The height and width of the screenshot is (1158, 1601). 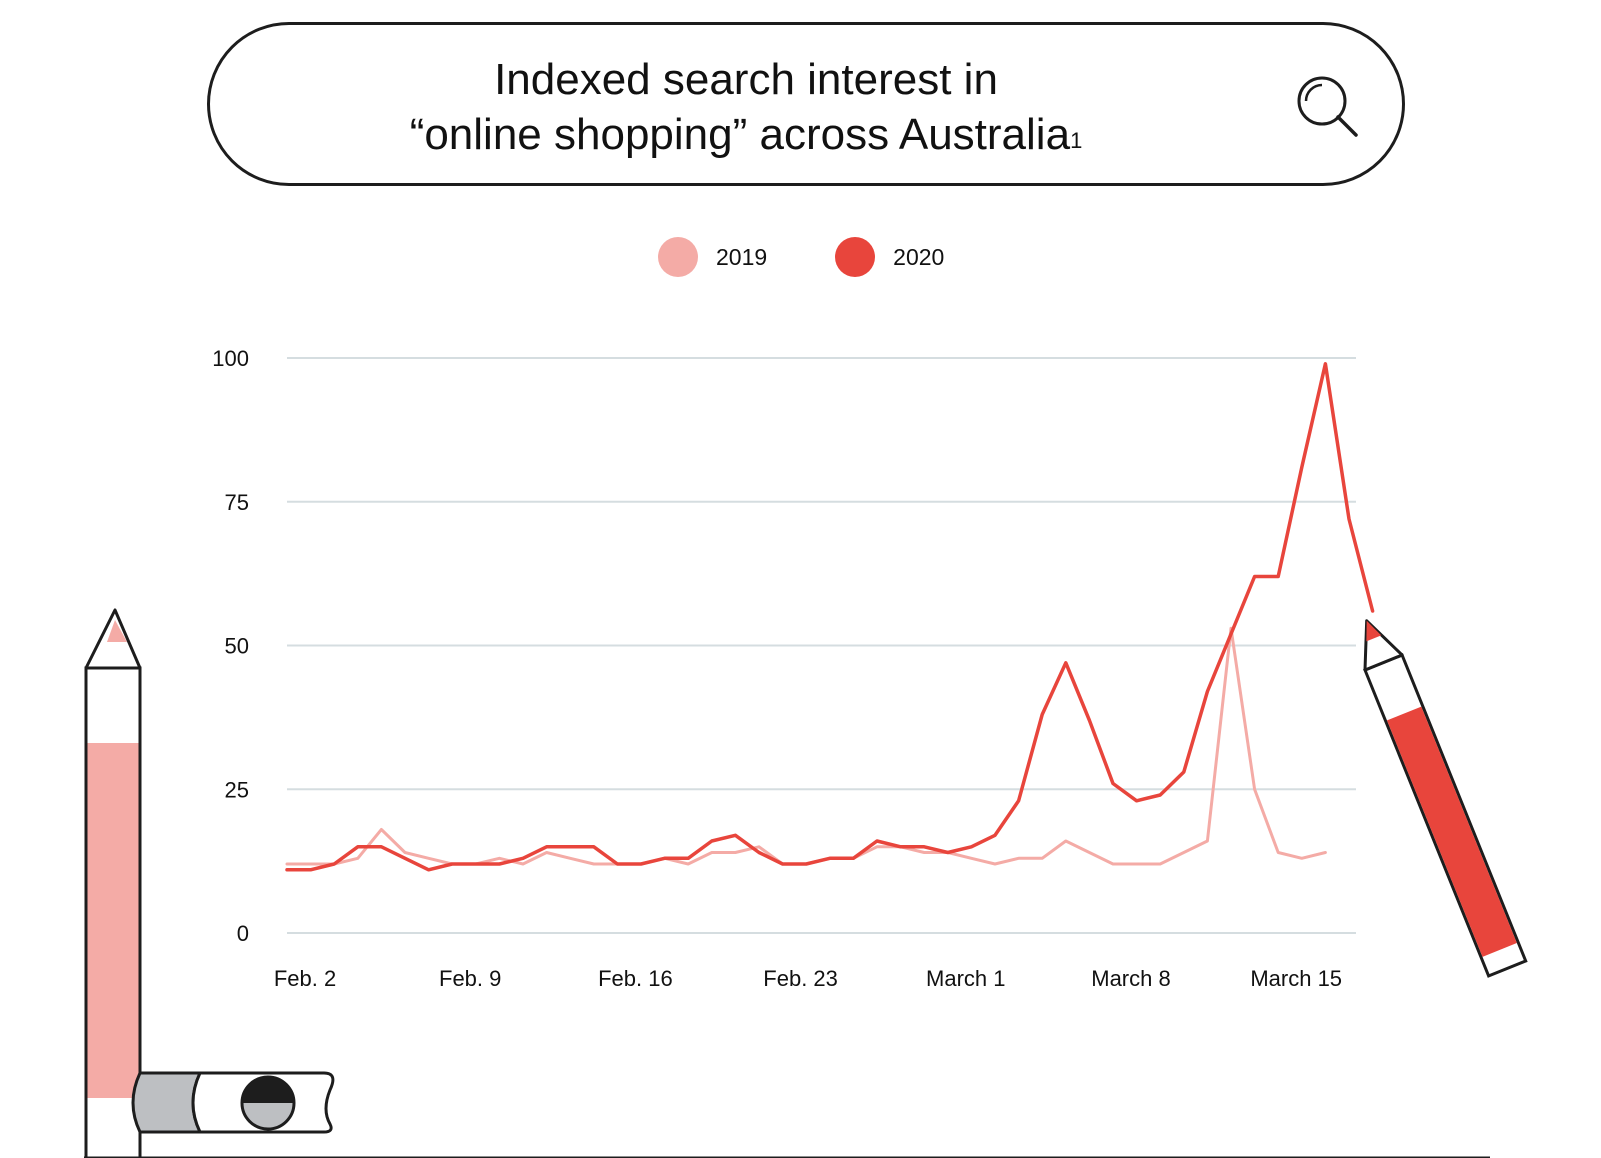 I want to click on y-tick-label: 75, so click(x=237, y=502).